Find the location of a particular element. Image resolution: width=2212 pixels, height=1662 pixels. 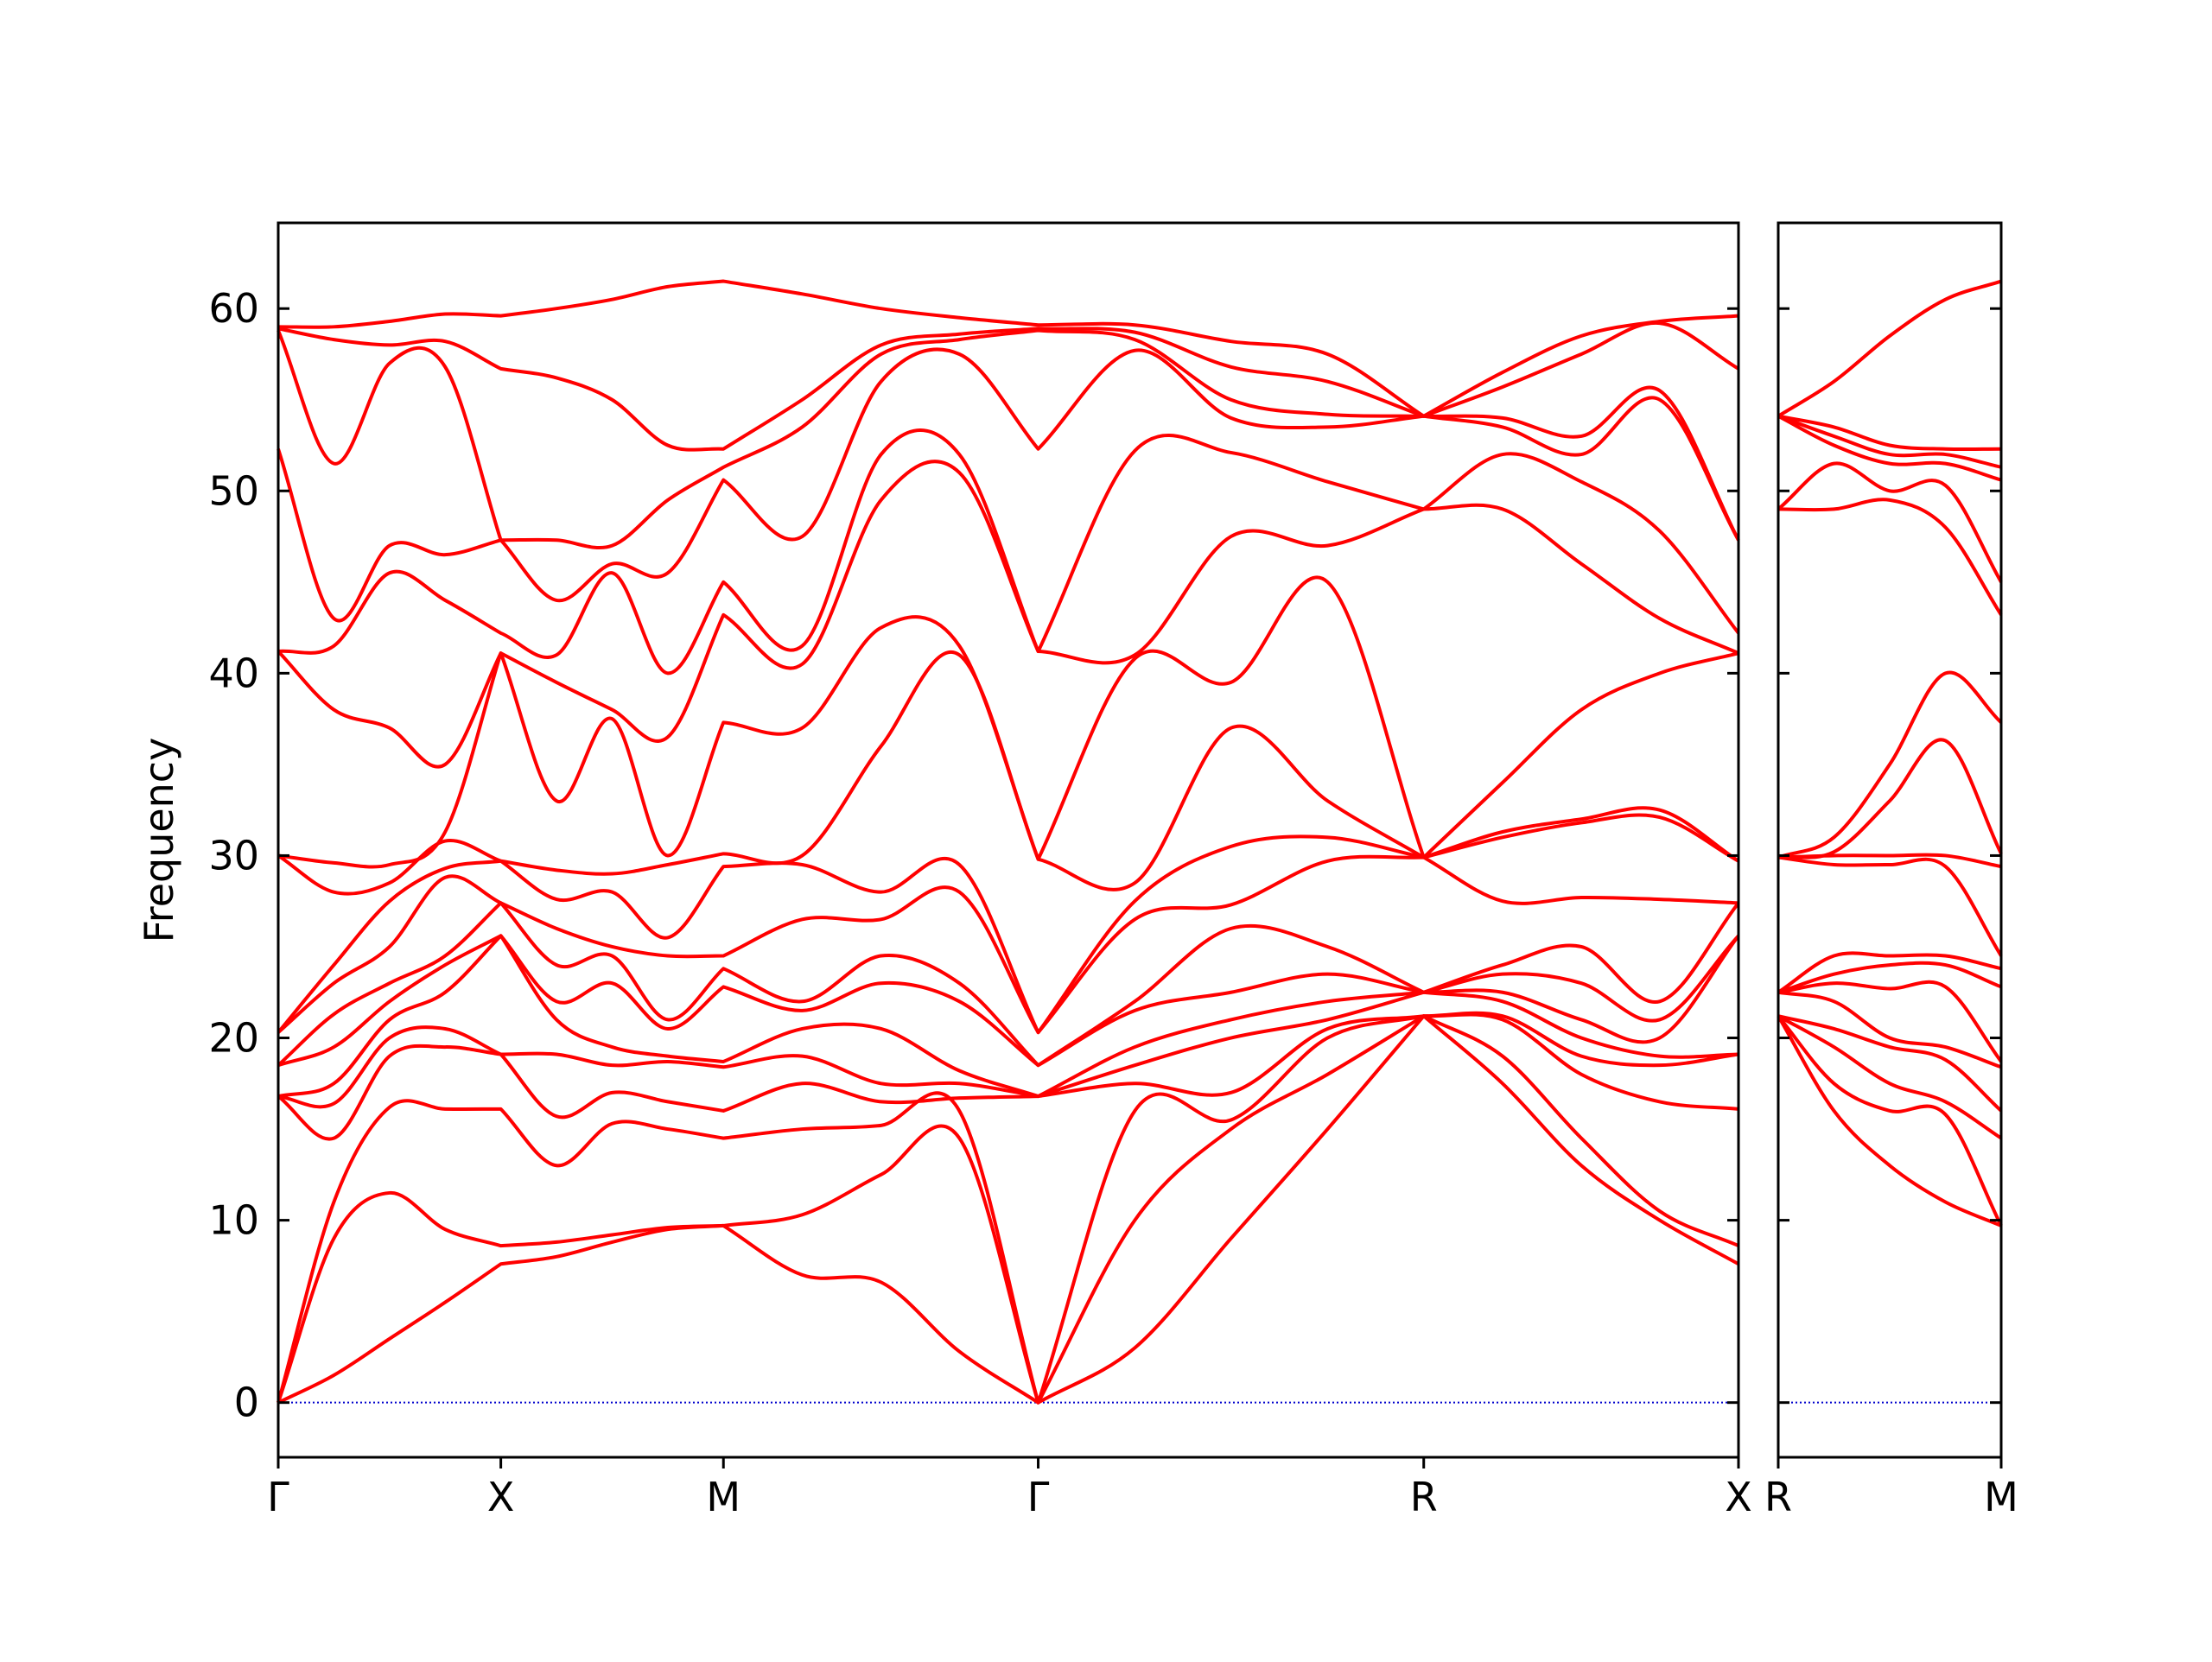

y-tick-label: 40 is located at coordinates (233, 673).